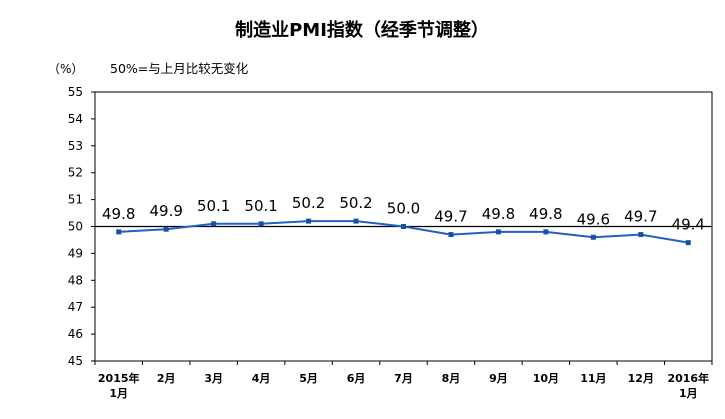 The image size is (725, 419). Describe the element at coordinates (75, 146) in the screenshot. I see `y-tick-label: 53` at that location.